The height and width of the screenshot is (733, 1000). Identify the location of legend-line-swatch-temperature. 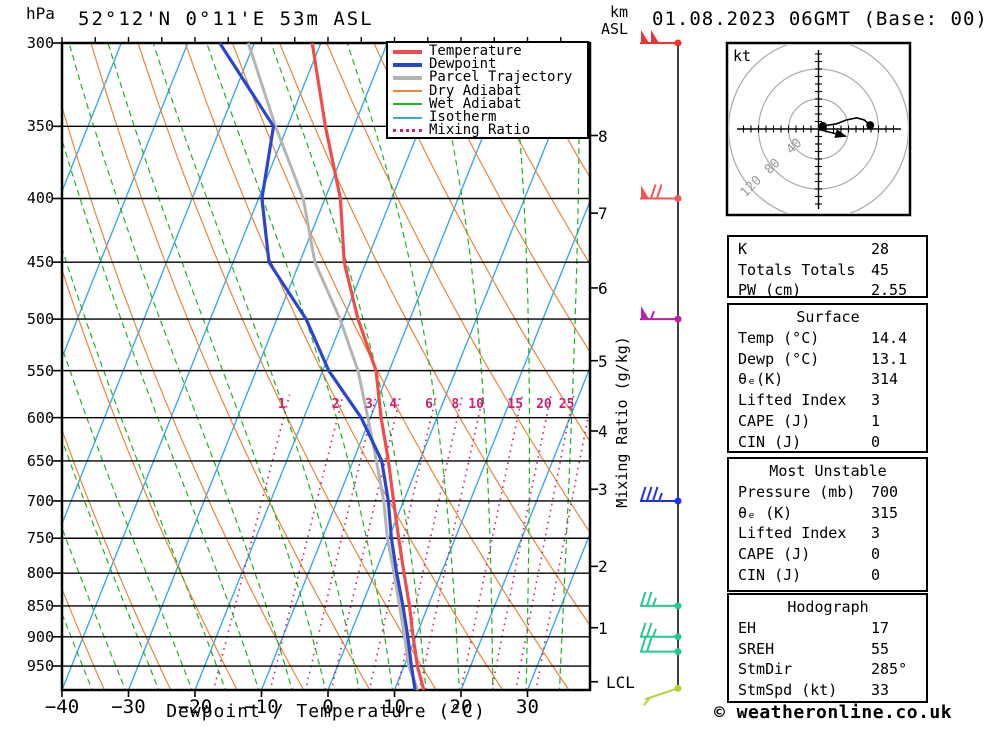
(407, 51).